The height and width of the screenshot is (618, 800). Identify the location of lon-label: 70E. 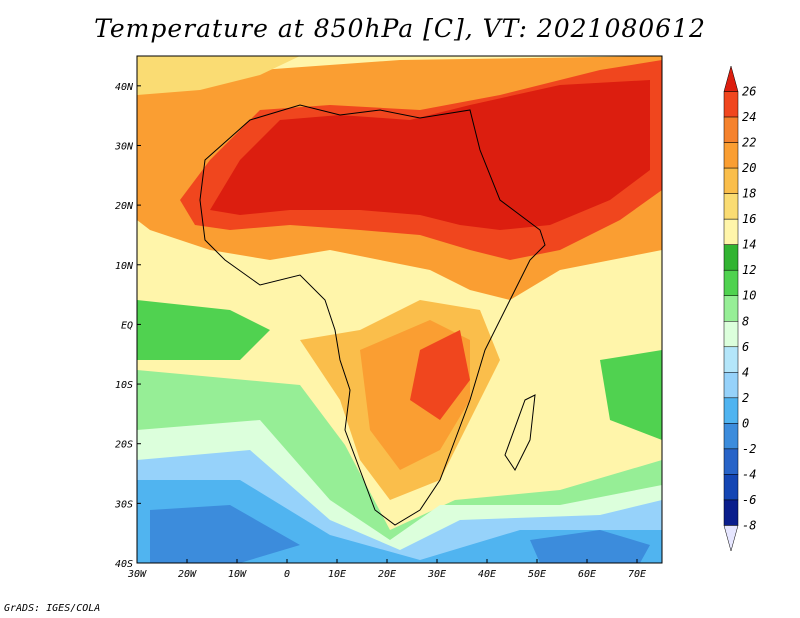
(637, 574).